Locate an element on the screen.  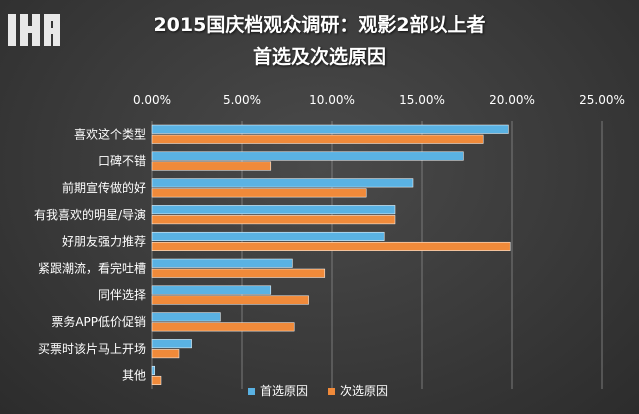
x-tick-label: 0.00% is located at coordinates (152, 100).